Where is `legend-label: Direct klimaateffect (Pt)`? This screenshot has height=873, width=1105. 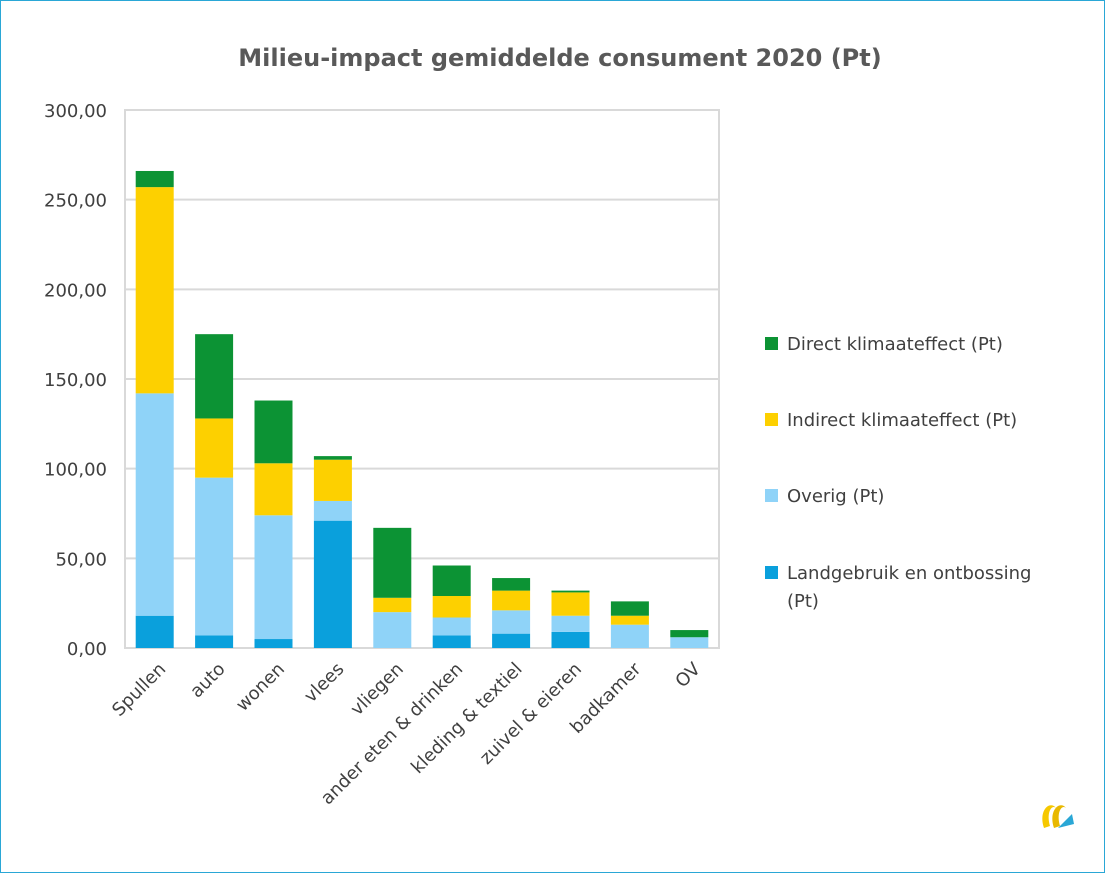 legend-label: Direct klimaateffect (Pt) is located at coordinates (895, 344).